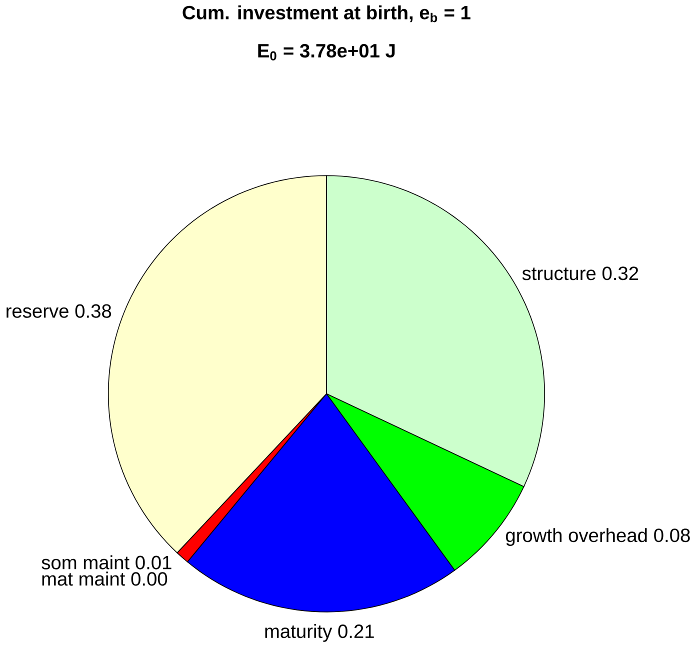 The width and height of the screenshot is (696, 647). Describe the element at coordinates (149, 579) in the screenshot. I see `text: 0.00` at that location.